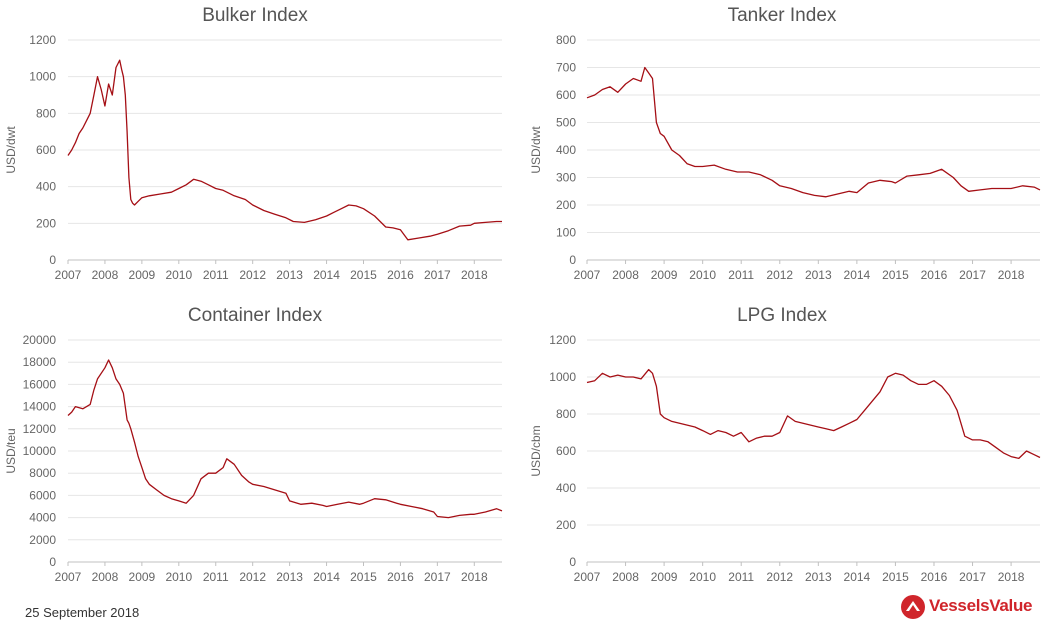  I want to click on y-axis-label: USD/teu, so click(11, 450).